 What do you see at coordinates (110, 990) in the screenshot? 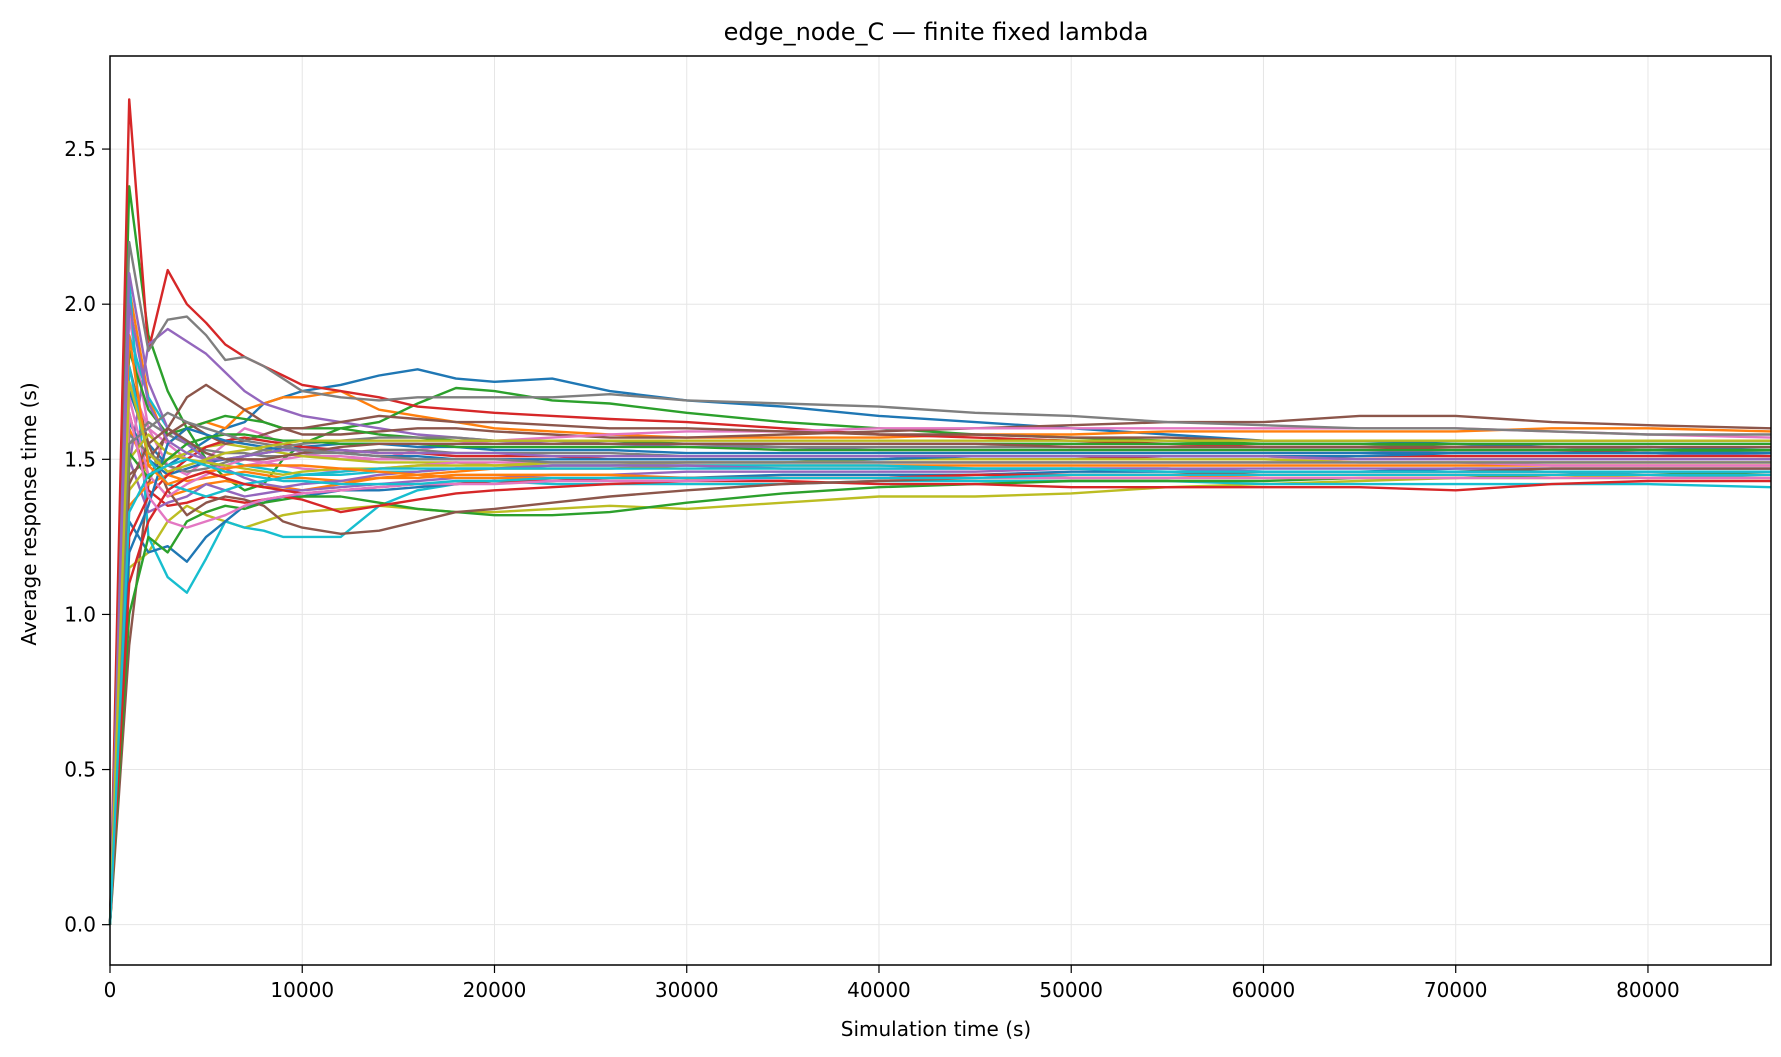
I see `x-tick-label: 0` at bounding box center [110, 990].